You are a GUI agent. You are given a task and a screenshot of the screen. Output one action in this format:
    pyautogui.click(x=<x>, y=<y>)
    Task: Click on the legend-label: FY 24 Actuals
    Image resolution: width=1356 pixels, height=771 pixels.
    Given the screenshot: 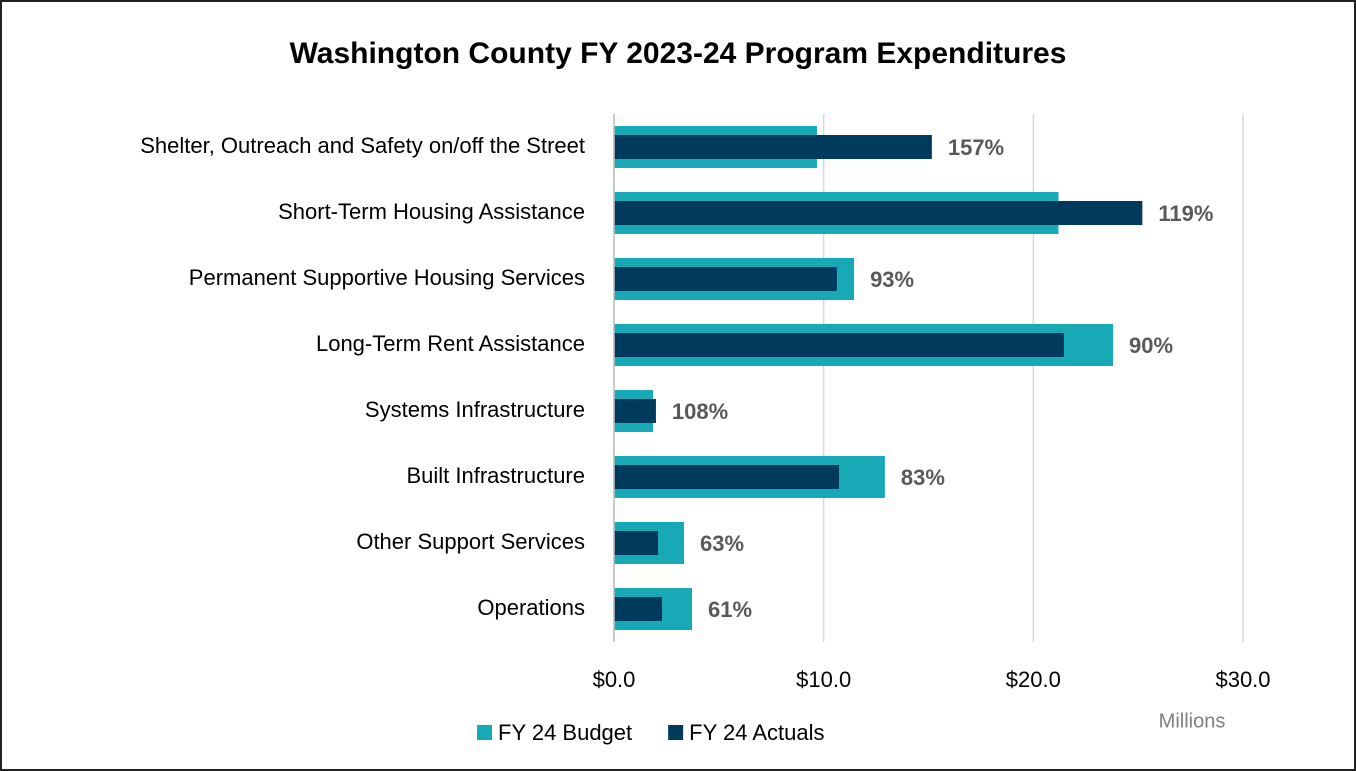 What is the action you would take?
    pyautogui.click(x=756, y=732)
    